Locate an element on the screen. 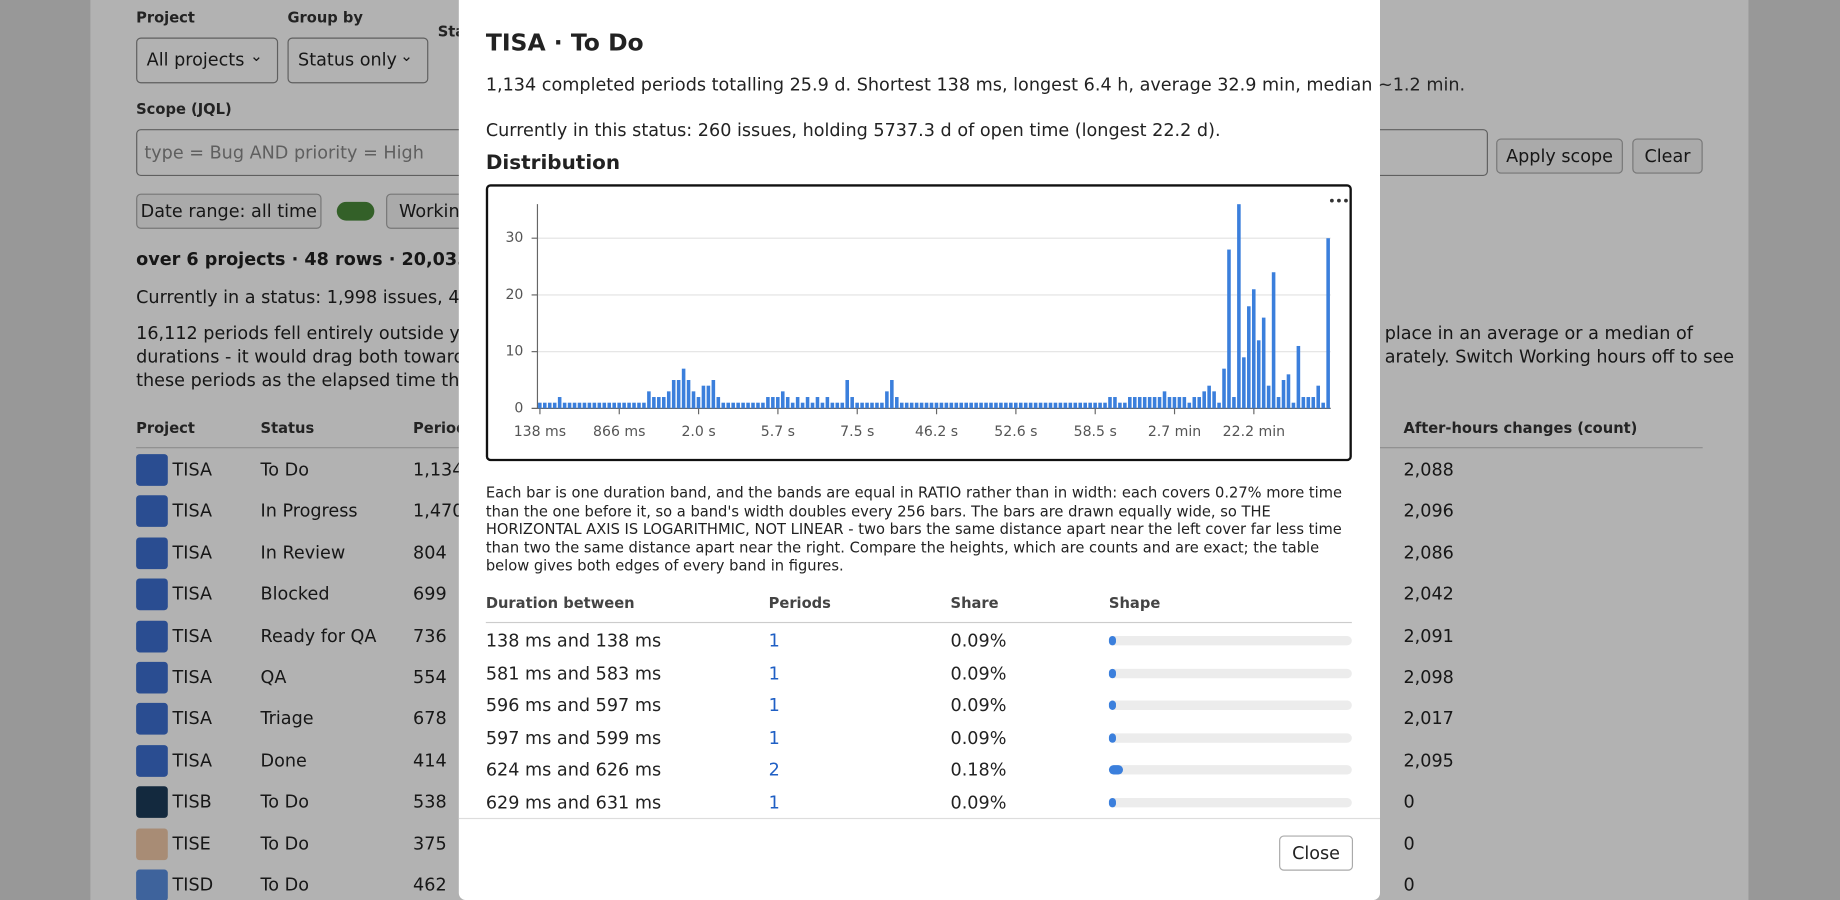  chevron: ⌄ is located at coordinates (256, 57).